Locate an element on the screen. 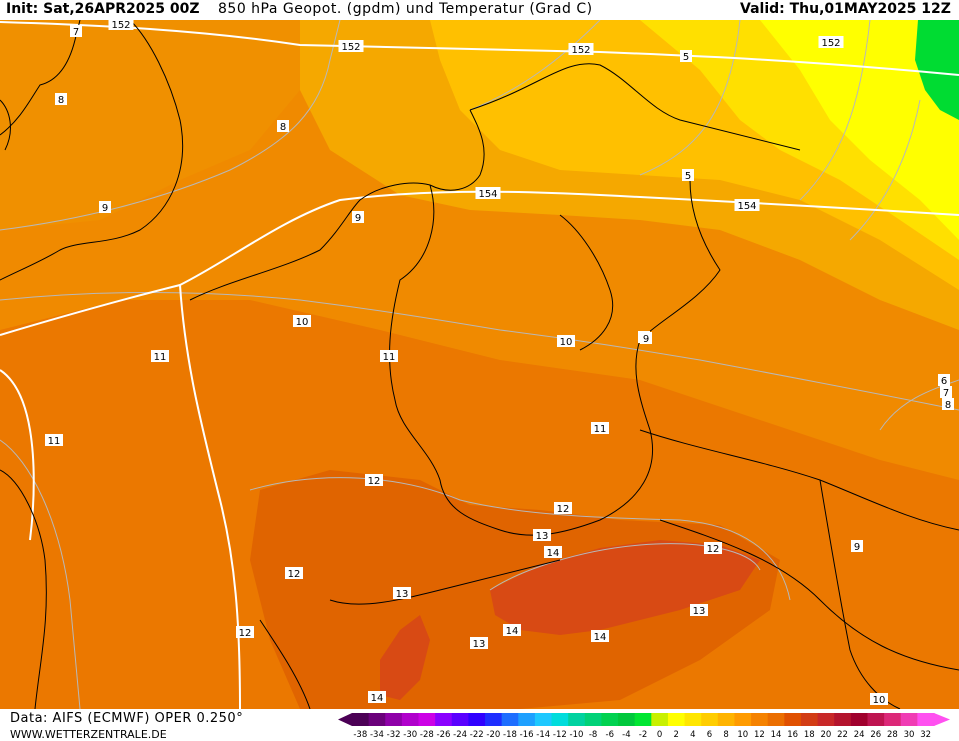 This screenshot has height=741, width=959. colorbar-tick-label: -32 is located at coordinates (394, 735).